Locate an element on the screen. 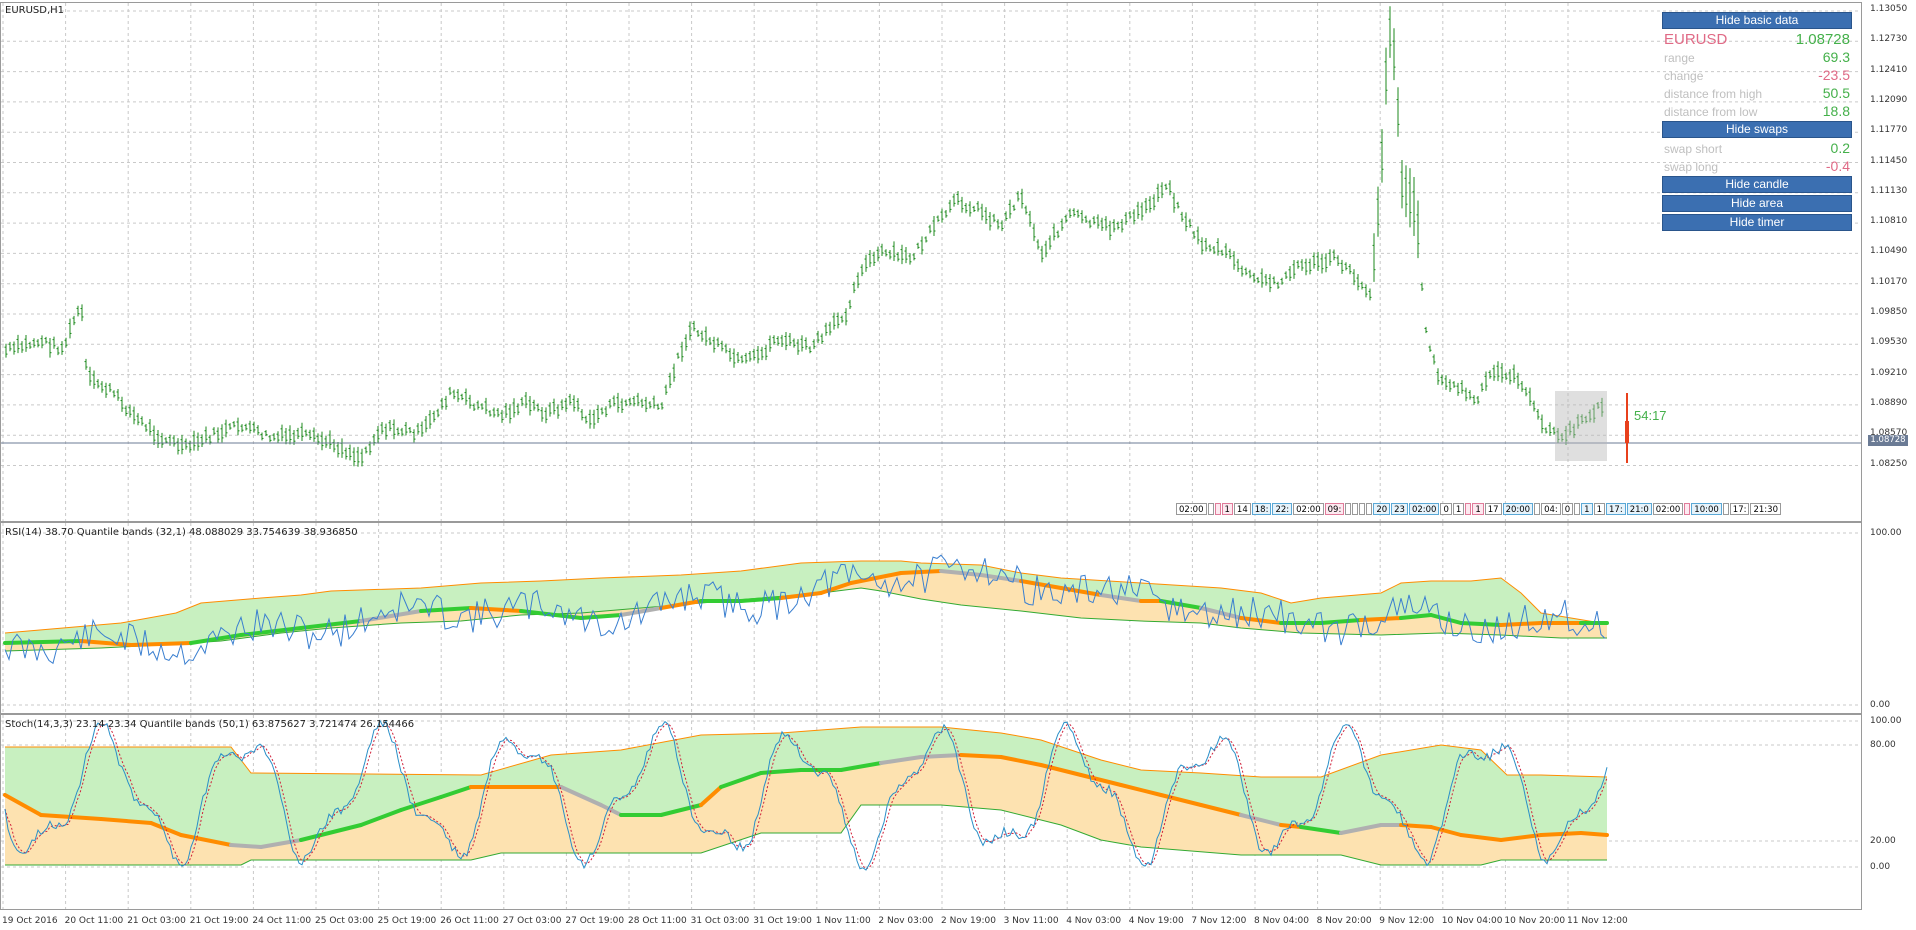 The image size is (1916, 930). distance-from-low-value: 18.8 is located at coordinates (1836, 111).